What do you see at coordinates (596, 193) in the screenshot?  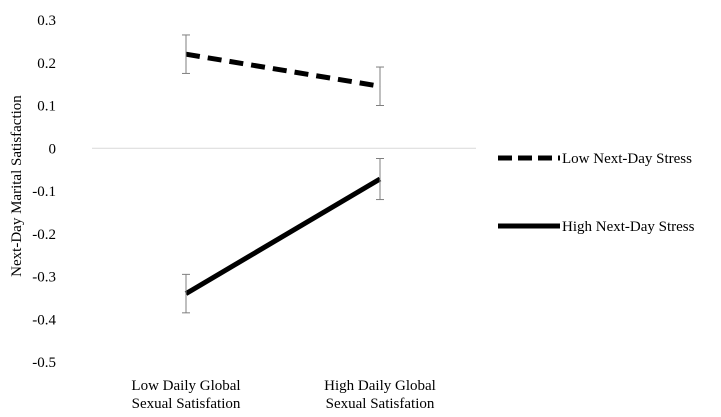 I see `legend: Low Next-Day Stress High Next-Day Stress` at bounding box center [596, 193].